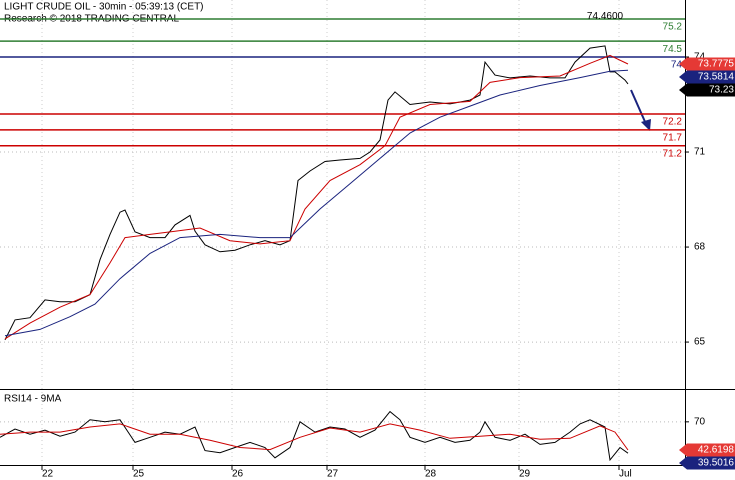 The image size is (735, 480). Describe the element at coordinates (673, 153) in the screenshot. I see `level-label: 71.2` at that location.